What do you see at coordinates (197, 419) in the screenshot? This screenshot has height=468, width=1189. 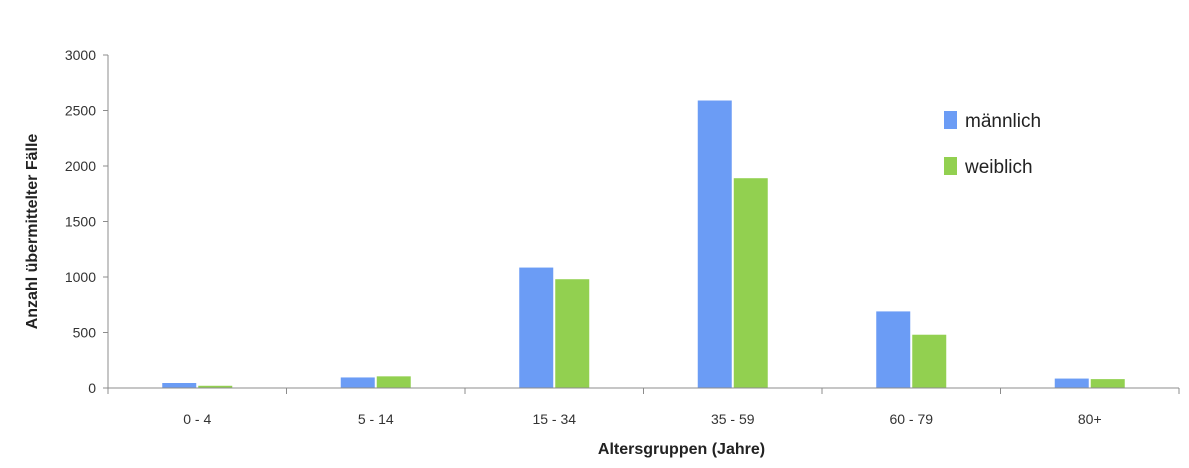 I see `x-tick-label: 0 - 4` at bounding box center [197, 419].